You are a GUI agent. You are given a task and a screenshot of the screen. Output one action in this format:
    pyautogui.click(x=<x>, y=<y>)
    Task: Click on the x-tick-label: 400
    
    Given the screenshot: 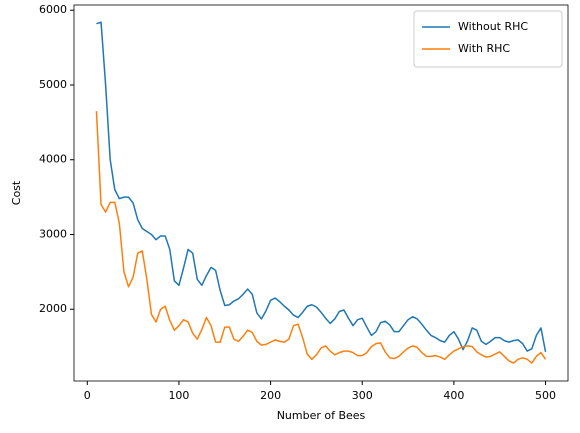 What is the action you would take?
    pyautogui.click(x=453, y=395)
    